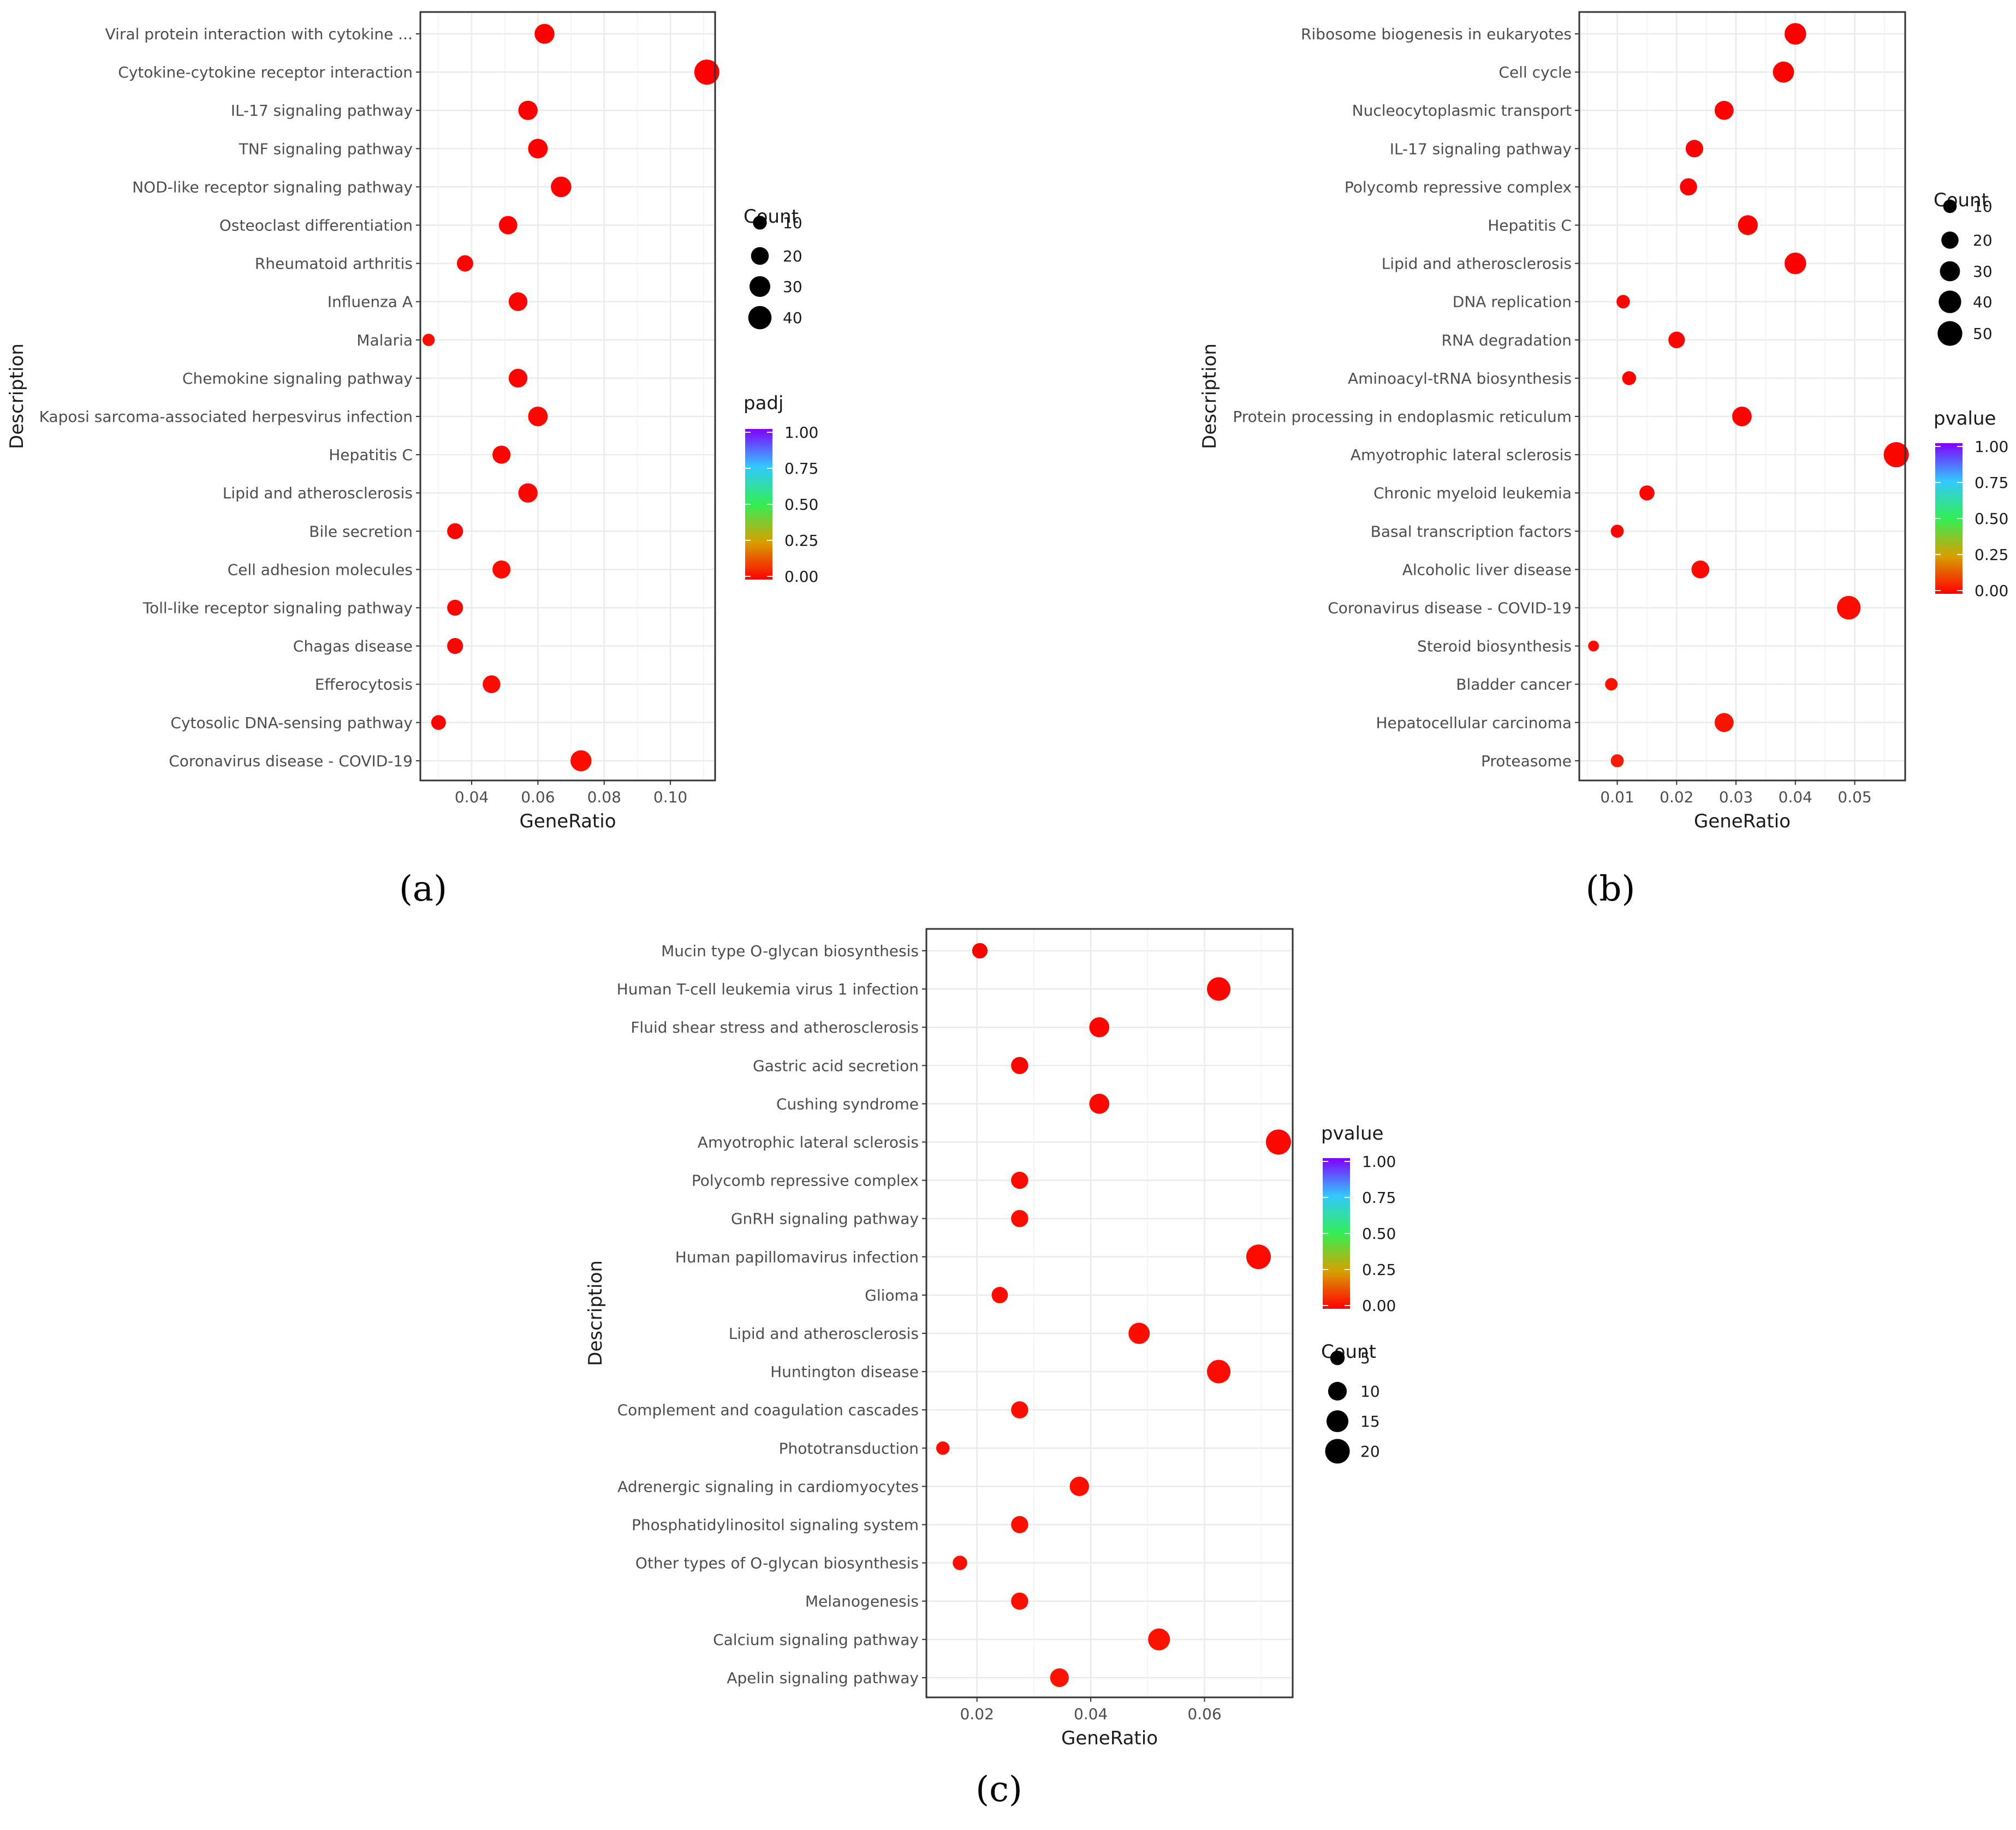 Image resolution: width=2016 pixels, height=1830 pixels. What do you see at coordinates (1460, 379) in the screenshot?
I see `y-tick-label: Aminoacyl-tRNA biosynthesis` at bounding box center [1460, 379].